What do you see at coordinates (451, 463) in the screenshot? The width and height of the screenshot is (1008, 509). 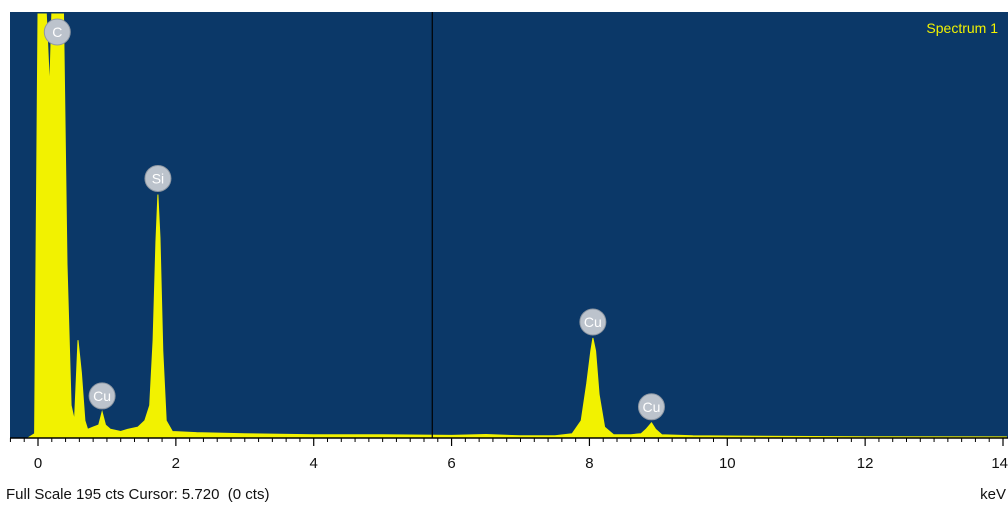 I see `x-tick-label: 6` at bounding box center [451, 463].